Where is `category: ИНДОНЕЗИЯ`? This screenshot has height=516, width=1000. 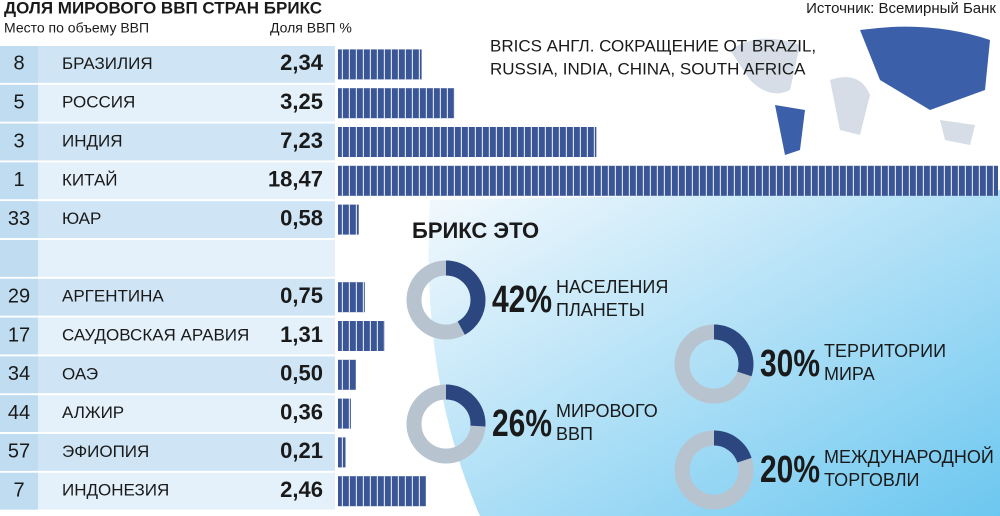 category: ИНДОНЕЗИЯ is located at coordinates (115, 490).